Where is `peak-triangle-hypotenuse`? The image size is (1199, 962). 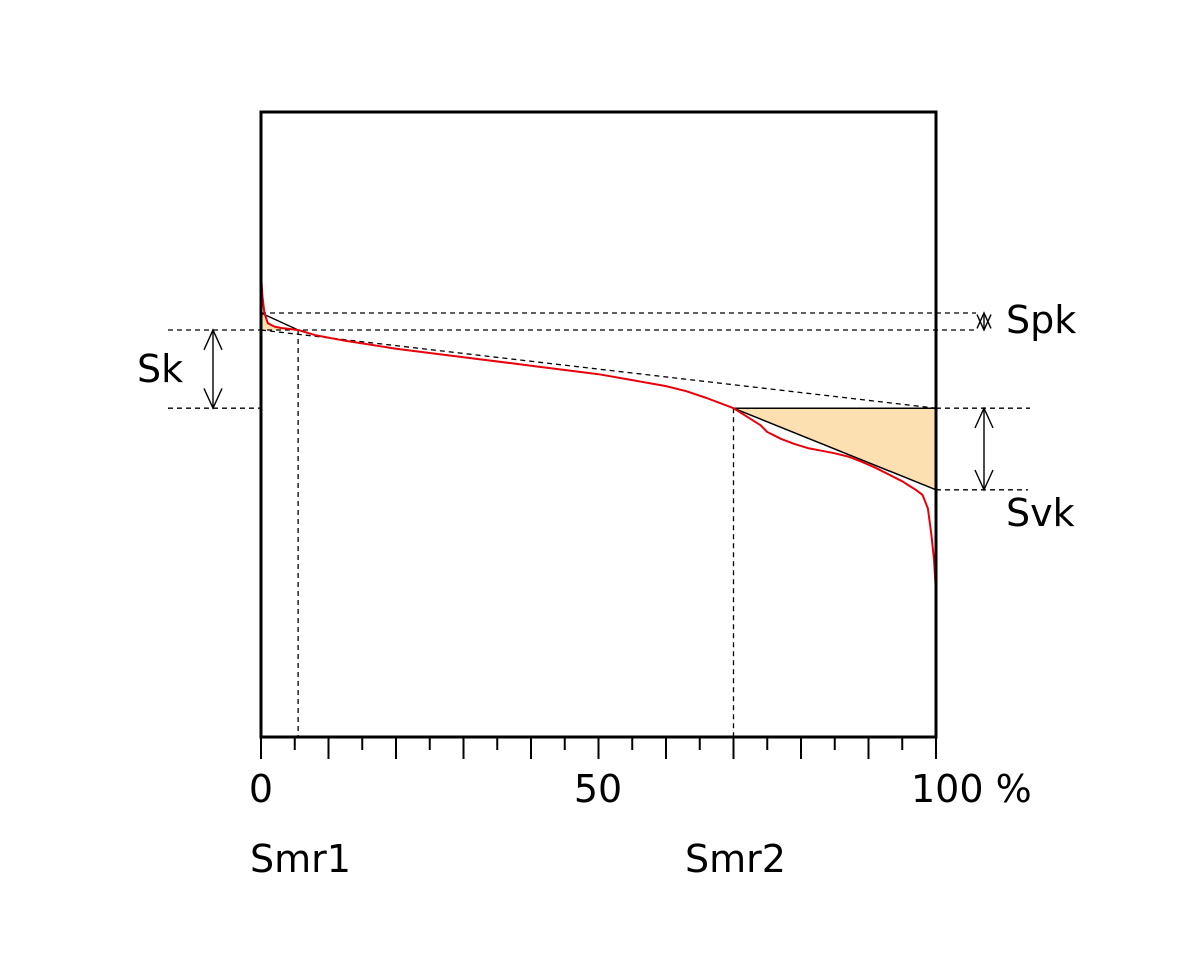
peak-triangle-hypotenuse is located at coordinates (279, 321).